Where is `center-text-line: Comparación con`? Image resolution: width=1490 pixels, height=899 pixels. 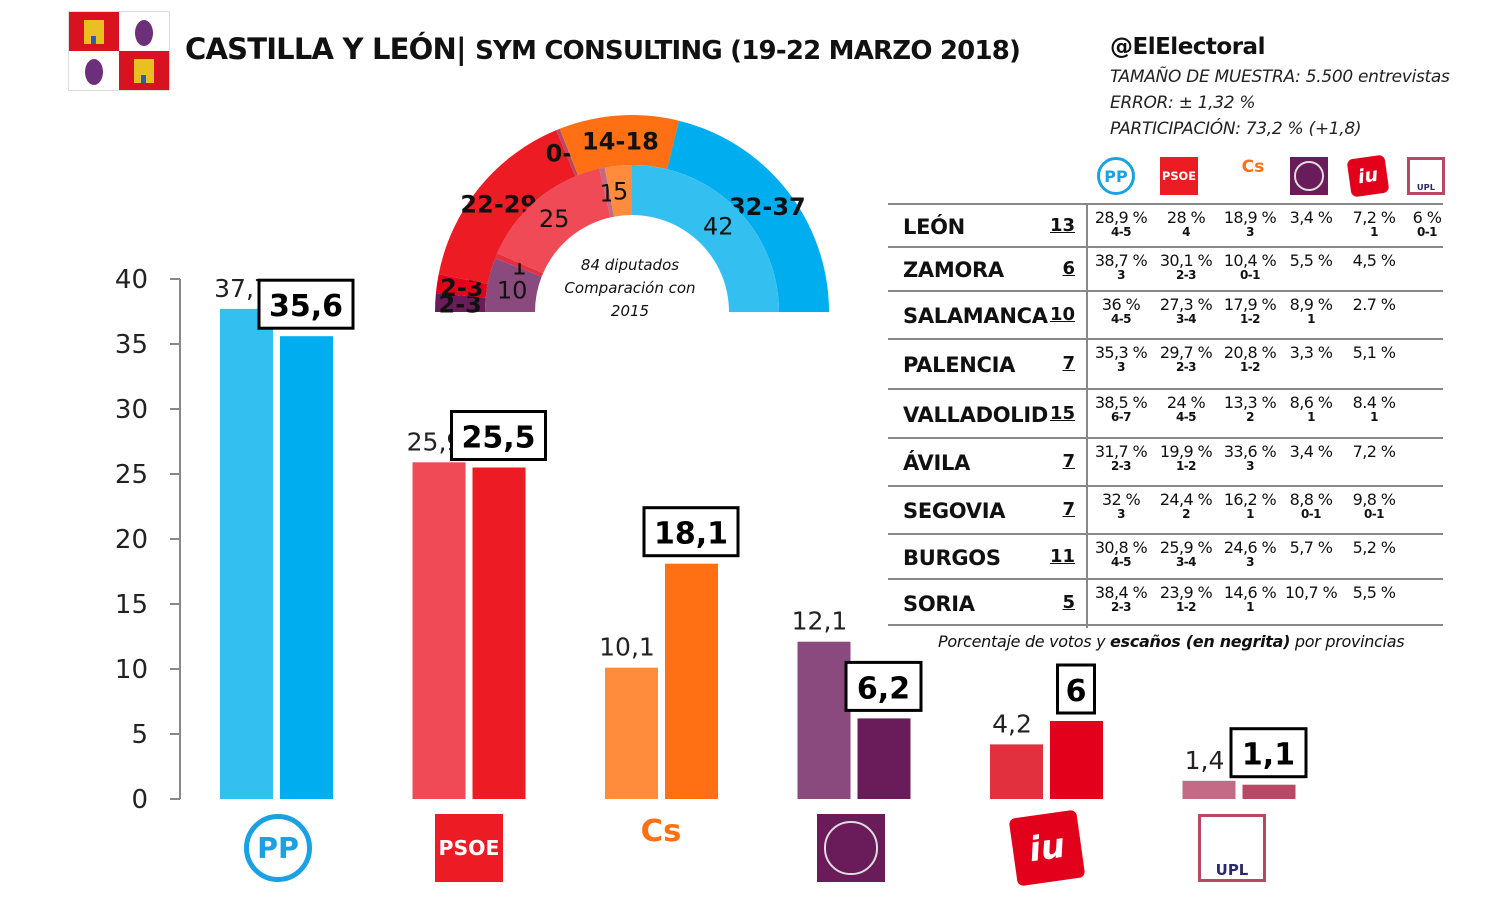 center-text-line: Comparación con is located at coordinates (630, 288).